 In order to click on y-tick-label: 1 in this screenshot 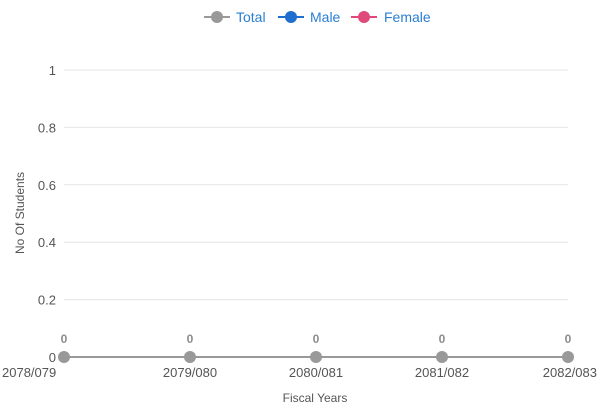, I will do `click(52, 70)`.